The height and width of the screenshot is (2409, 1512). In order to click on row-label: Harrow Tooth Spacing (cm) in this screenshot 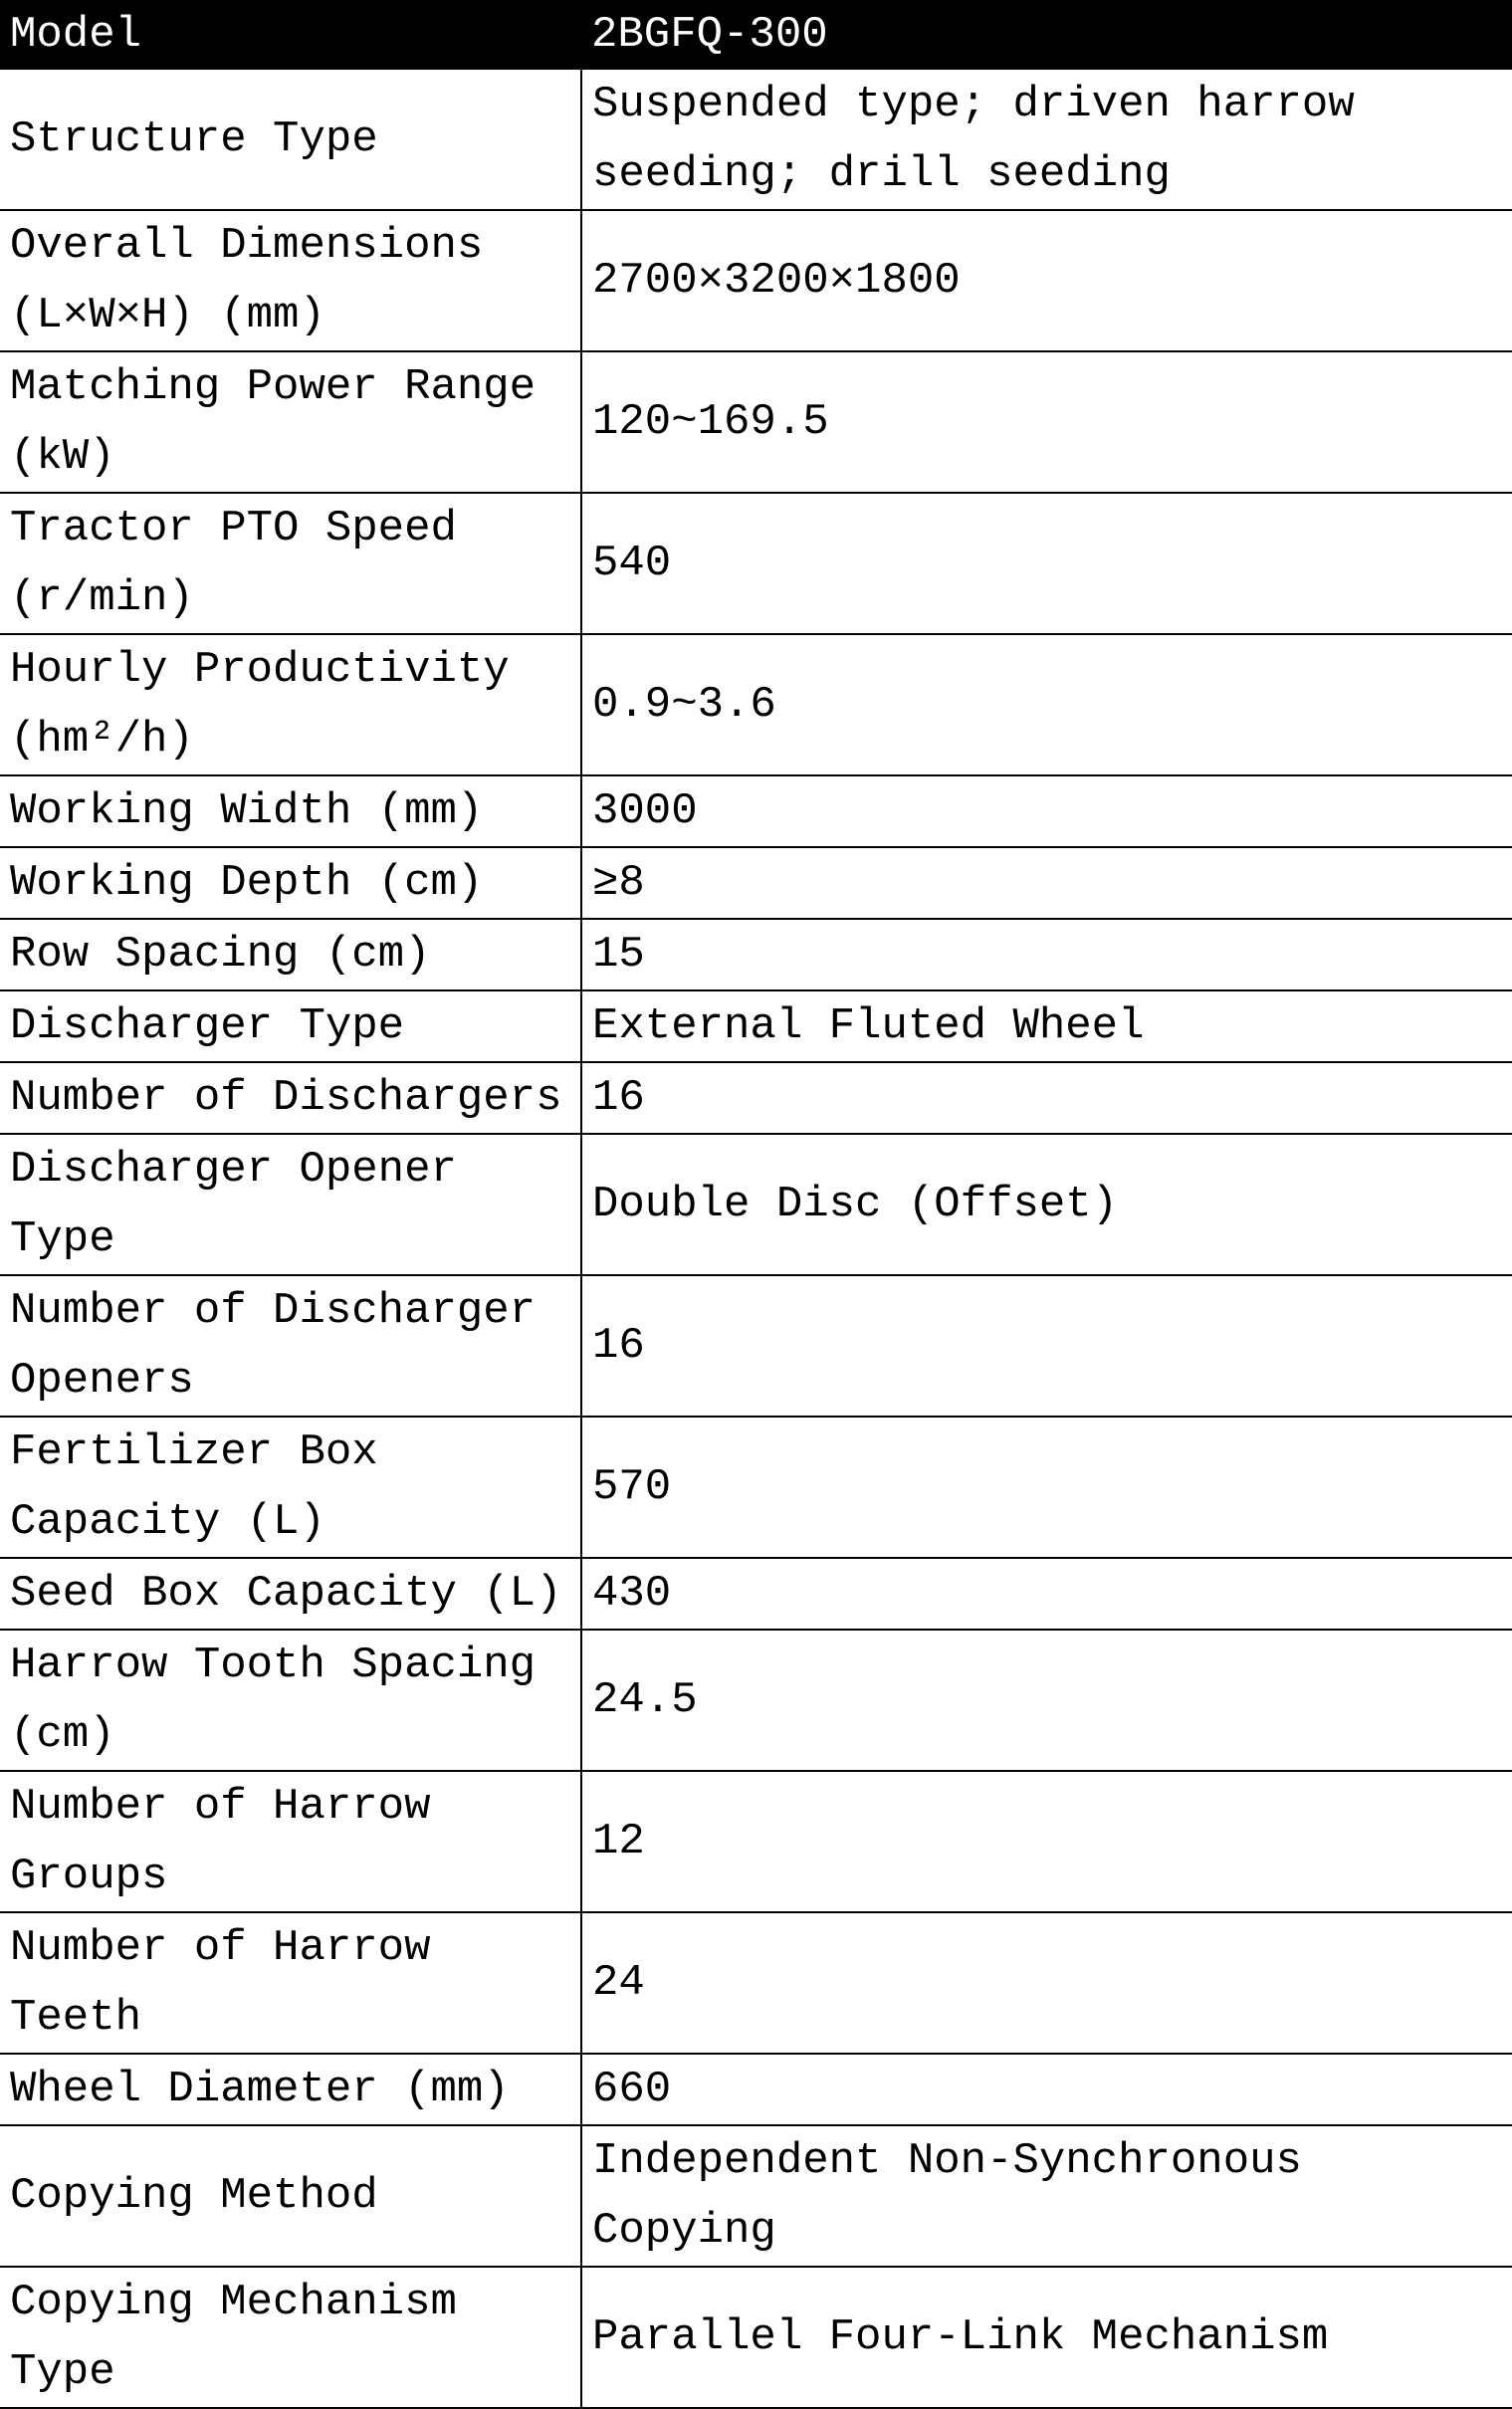, I will do `click(290, 1701)`.